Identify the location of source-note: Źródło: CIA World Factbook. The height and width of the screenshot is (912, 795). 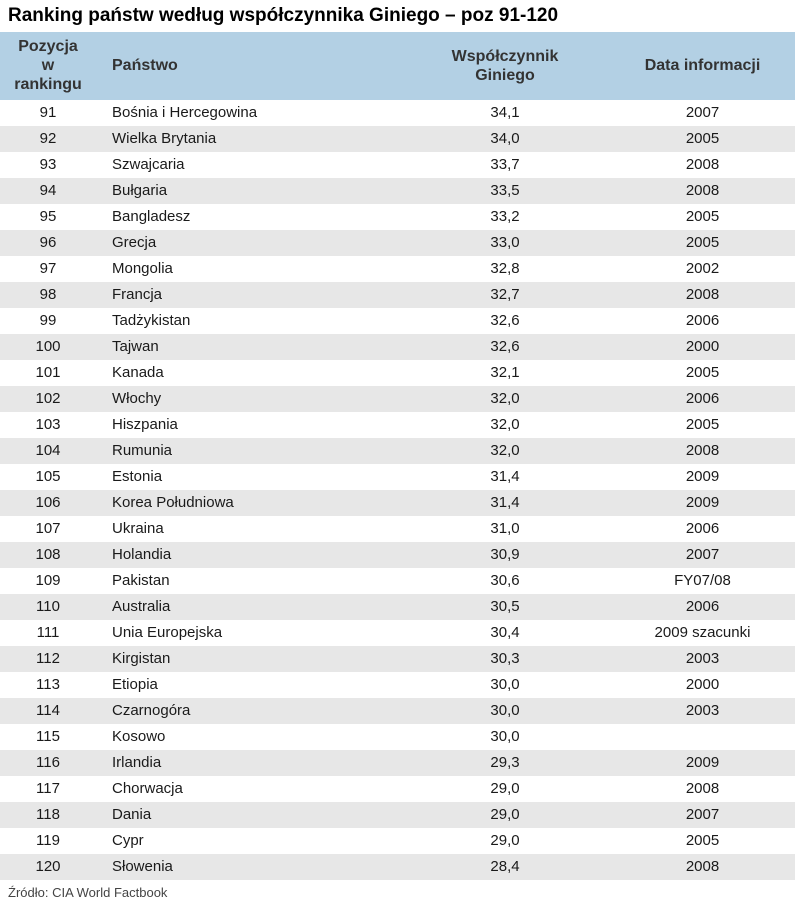
(88, 892).